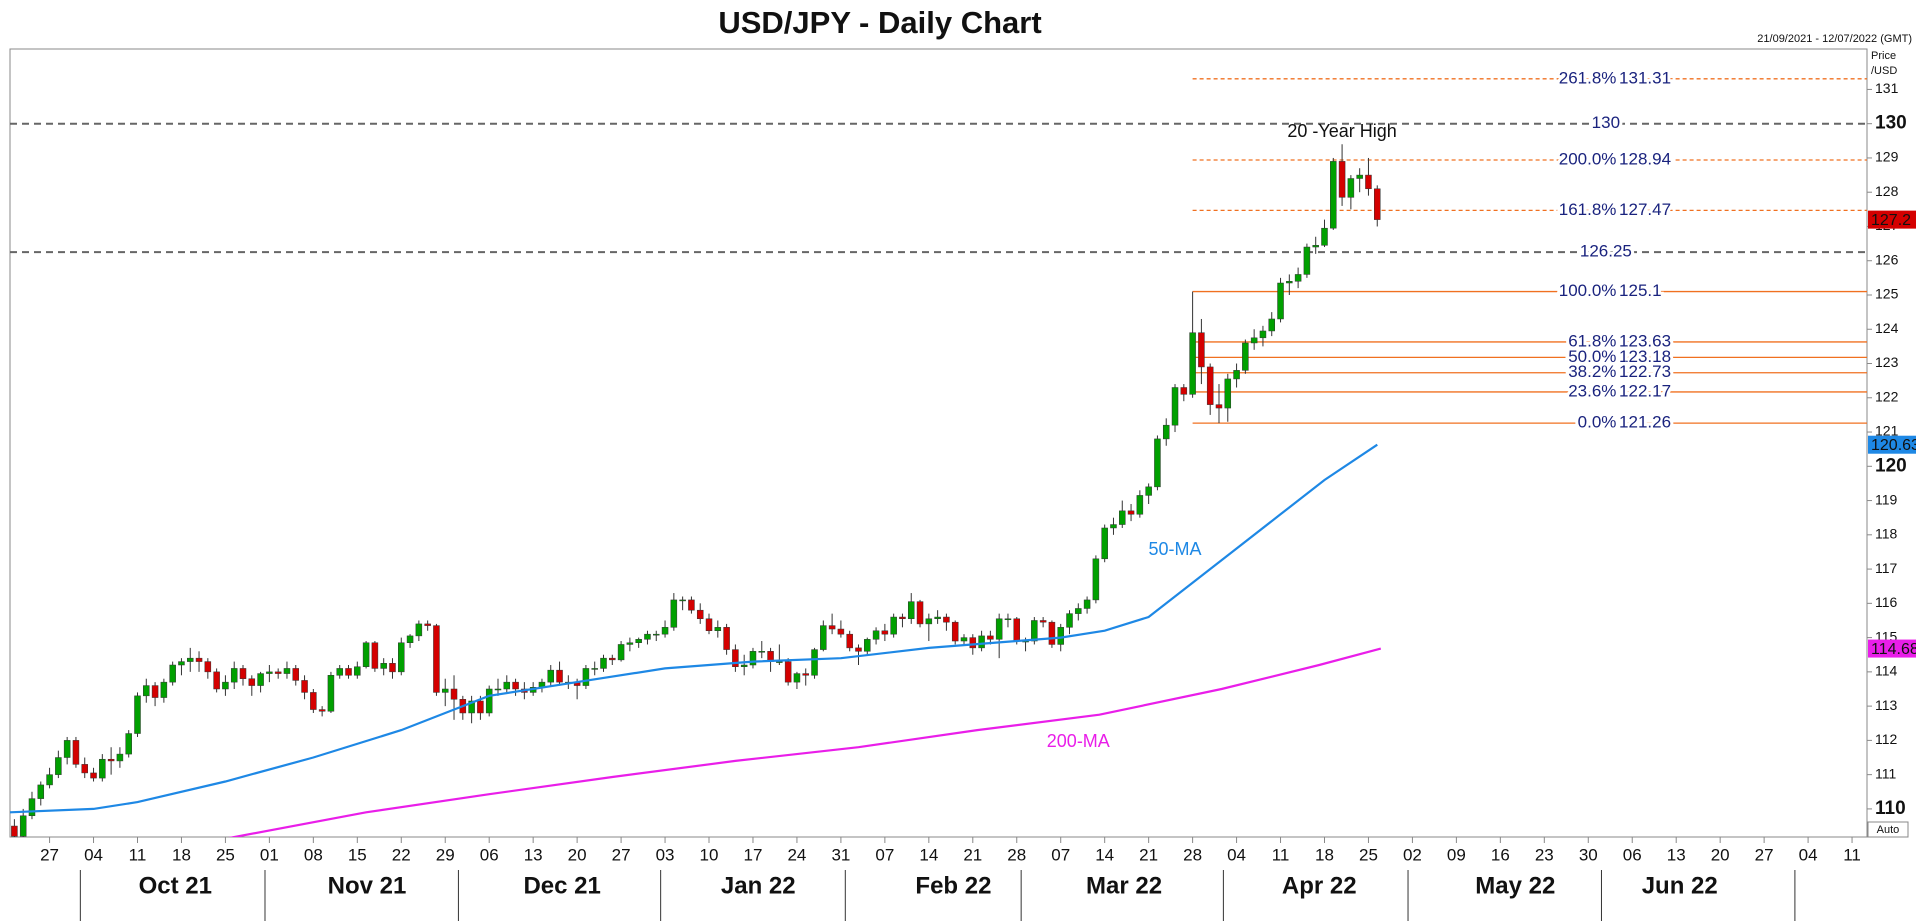 This screenshot has height=923, width=1916. I want to click on x-tick-label: 24, so click(796, 854).